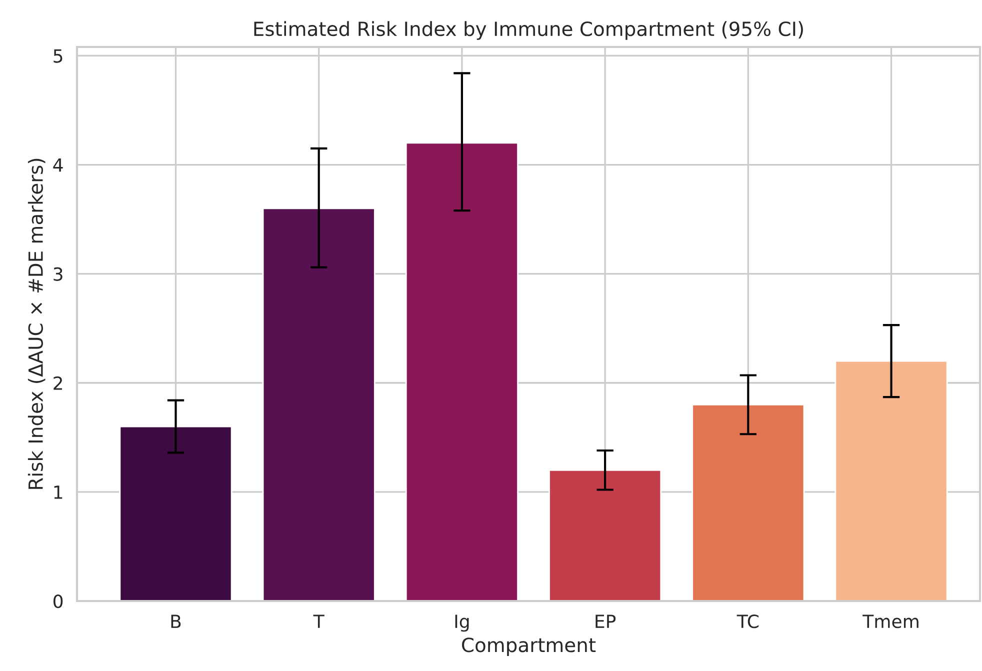  What do you see at coordinates (176, 621) in the screenshot?
I see `x-tick-label: B` at bounding box center [176, 621].